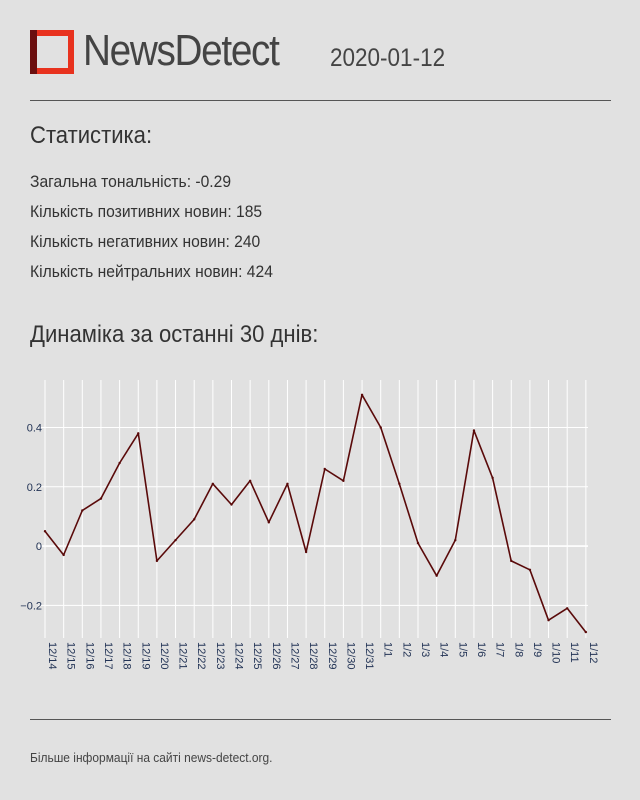 The height and width of the screenshot is (800, 640). What do you see at coordinates (257, 656) in the screenshot?
I see `x-tick-label: 12/25` at bounding box center [257, 656].